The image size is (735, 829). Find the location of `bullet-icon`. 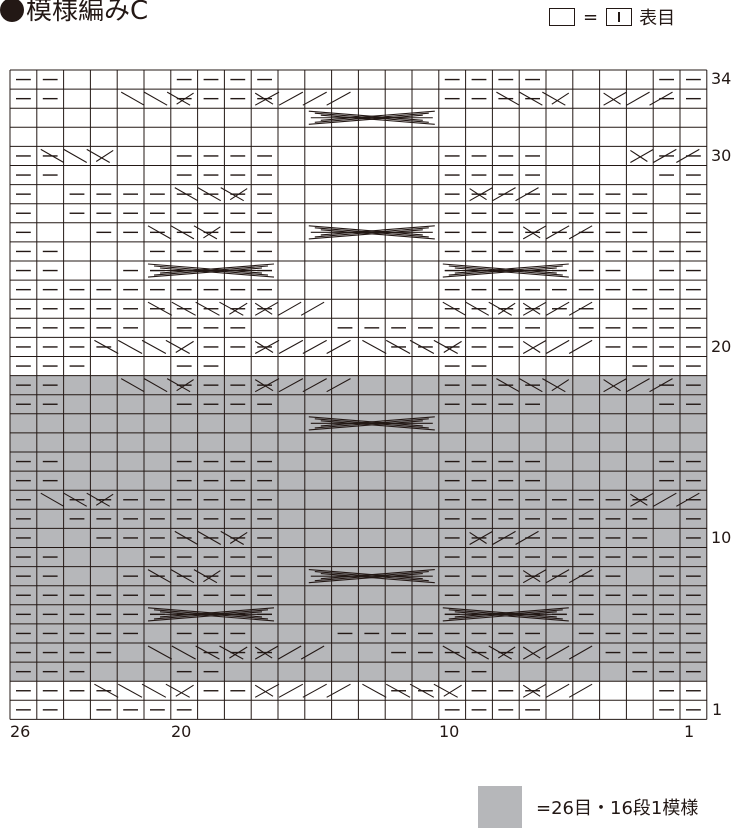

bullet-icon is located at coordinates (12, 11).